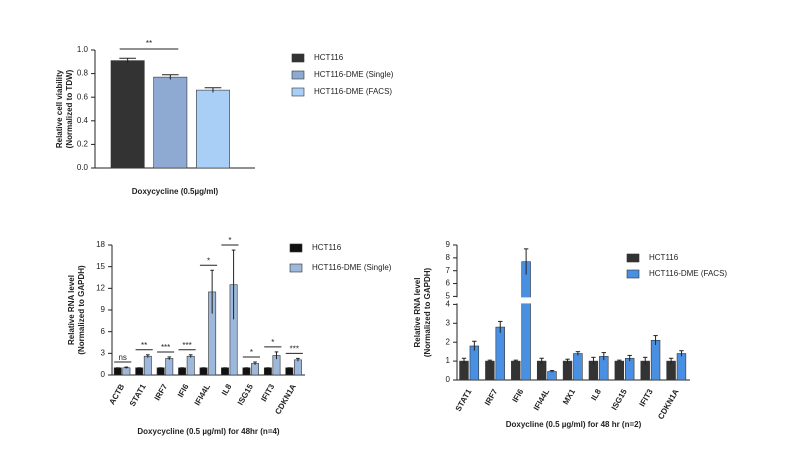  I want to click on y-tick-label: 2, so click(448, 341).